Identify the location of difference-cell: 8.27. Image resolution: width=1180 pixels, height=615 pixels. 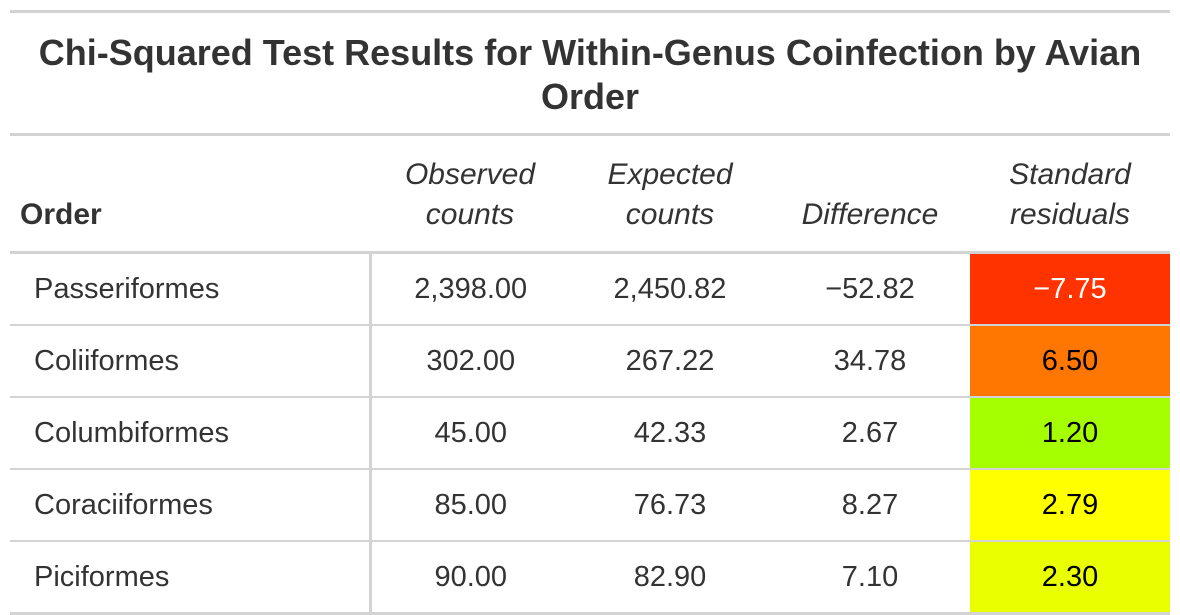
(870, 504).